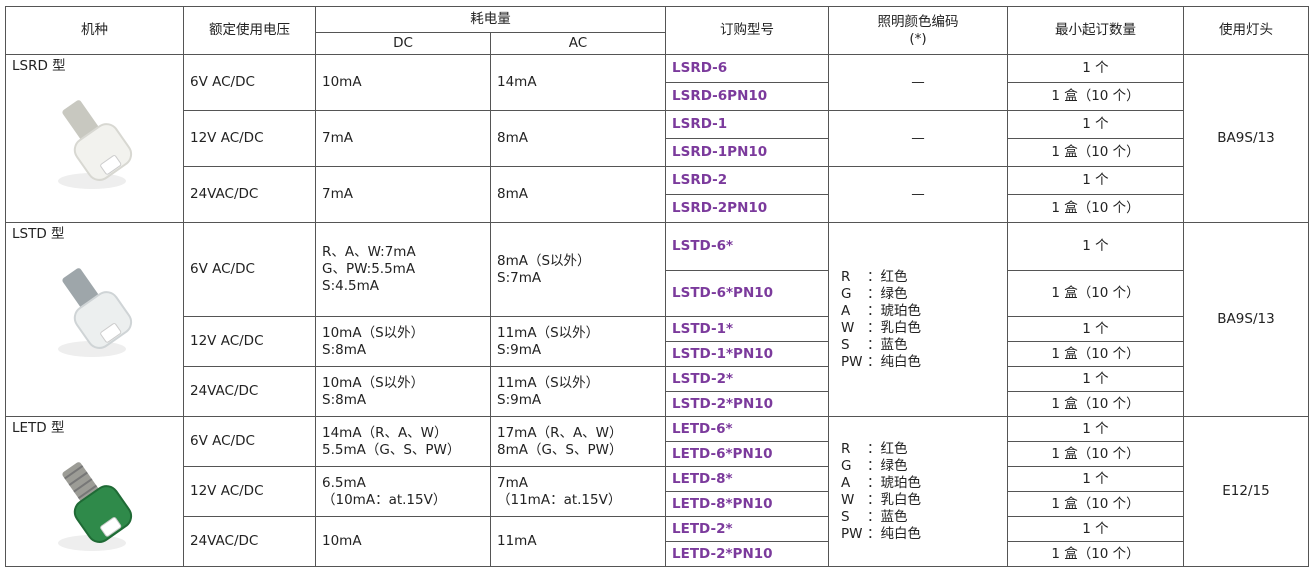 This screenshot has height=571, width=1313. I want to click on ac-cell: 8mA（S以外） S:7mA, so click(578, 269).